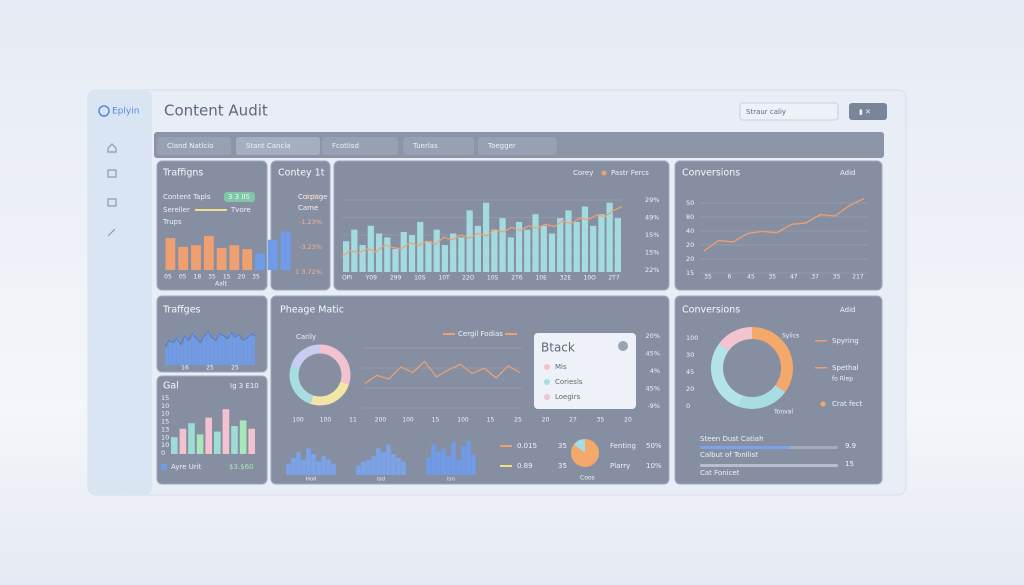 This screenshot has height=585, width=1024. Describe the element at coordinates (653, 406) in the screenshot. I see `axis-label: -9%` at that location.